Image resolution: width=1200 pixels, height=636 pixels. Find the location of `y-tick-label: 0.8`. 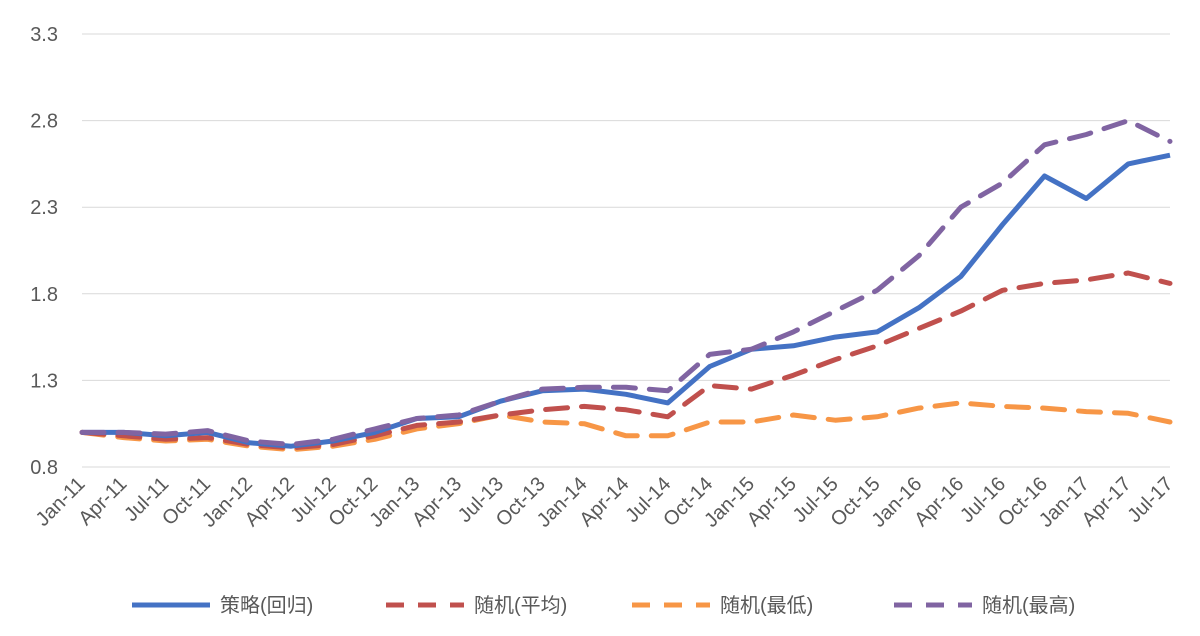

y-tick-label: 0.8 is located at coordinates (44, 468).